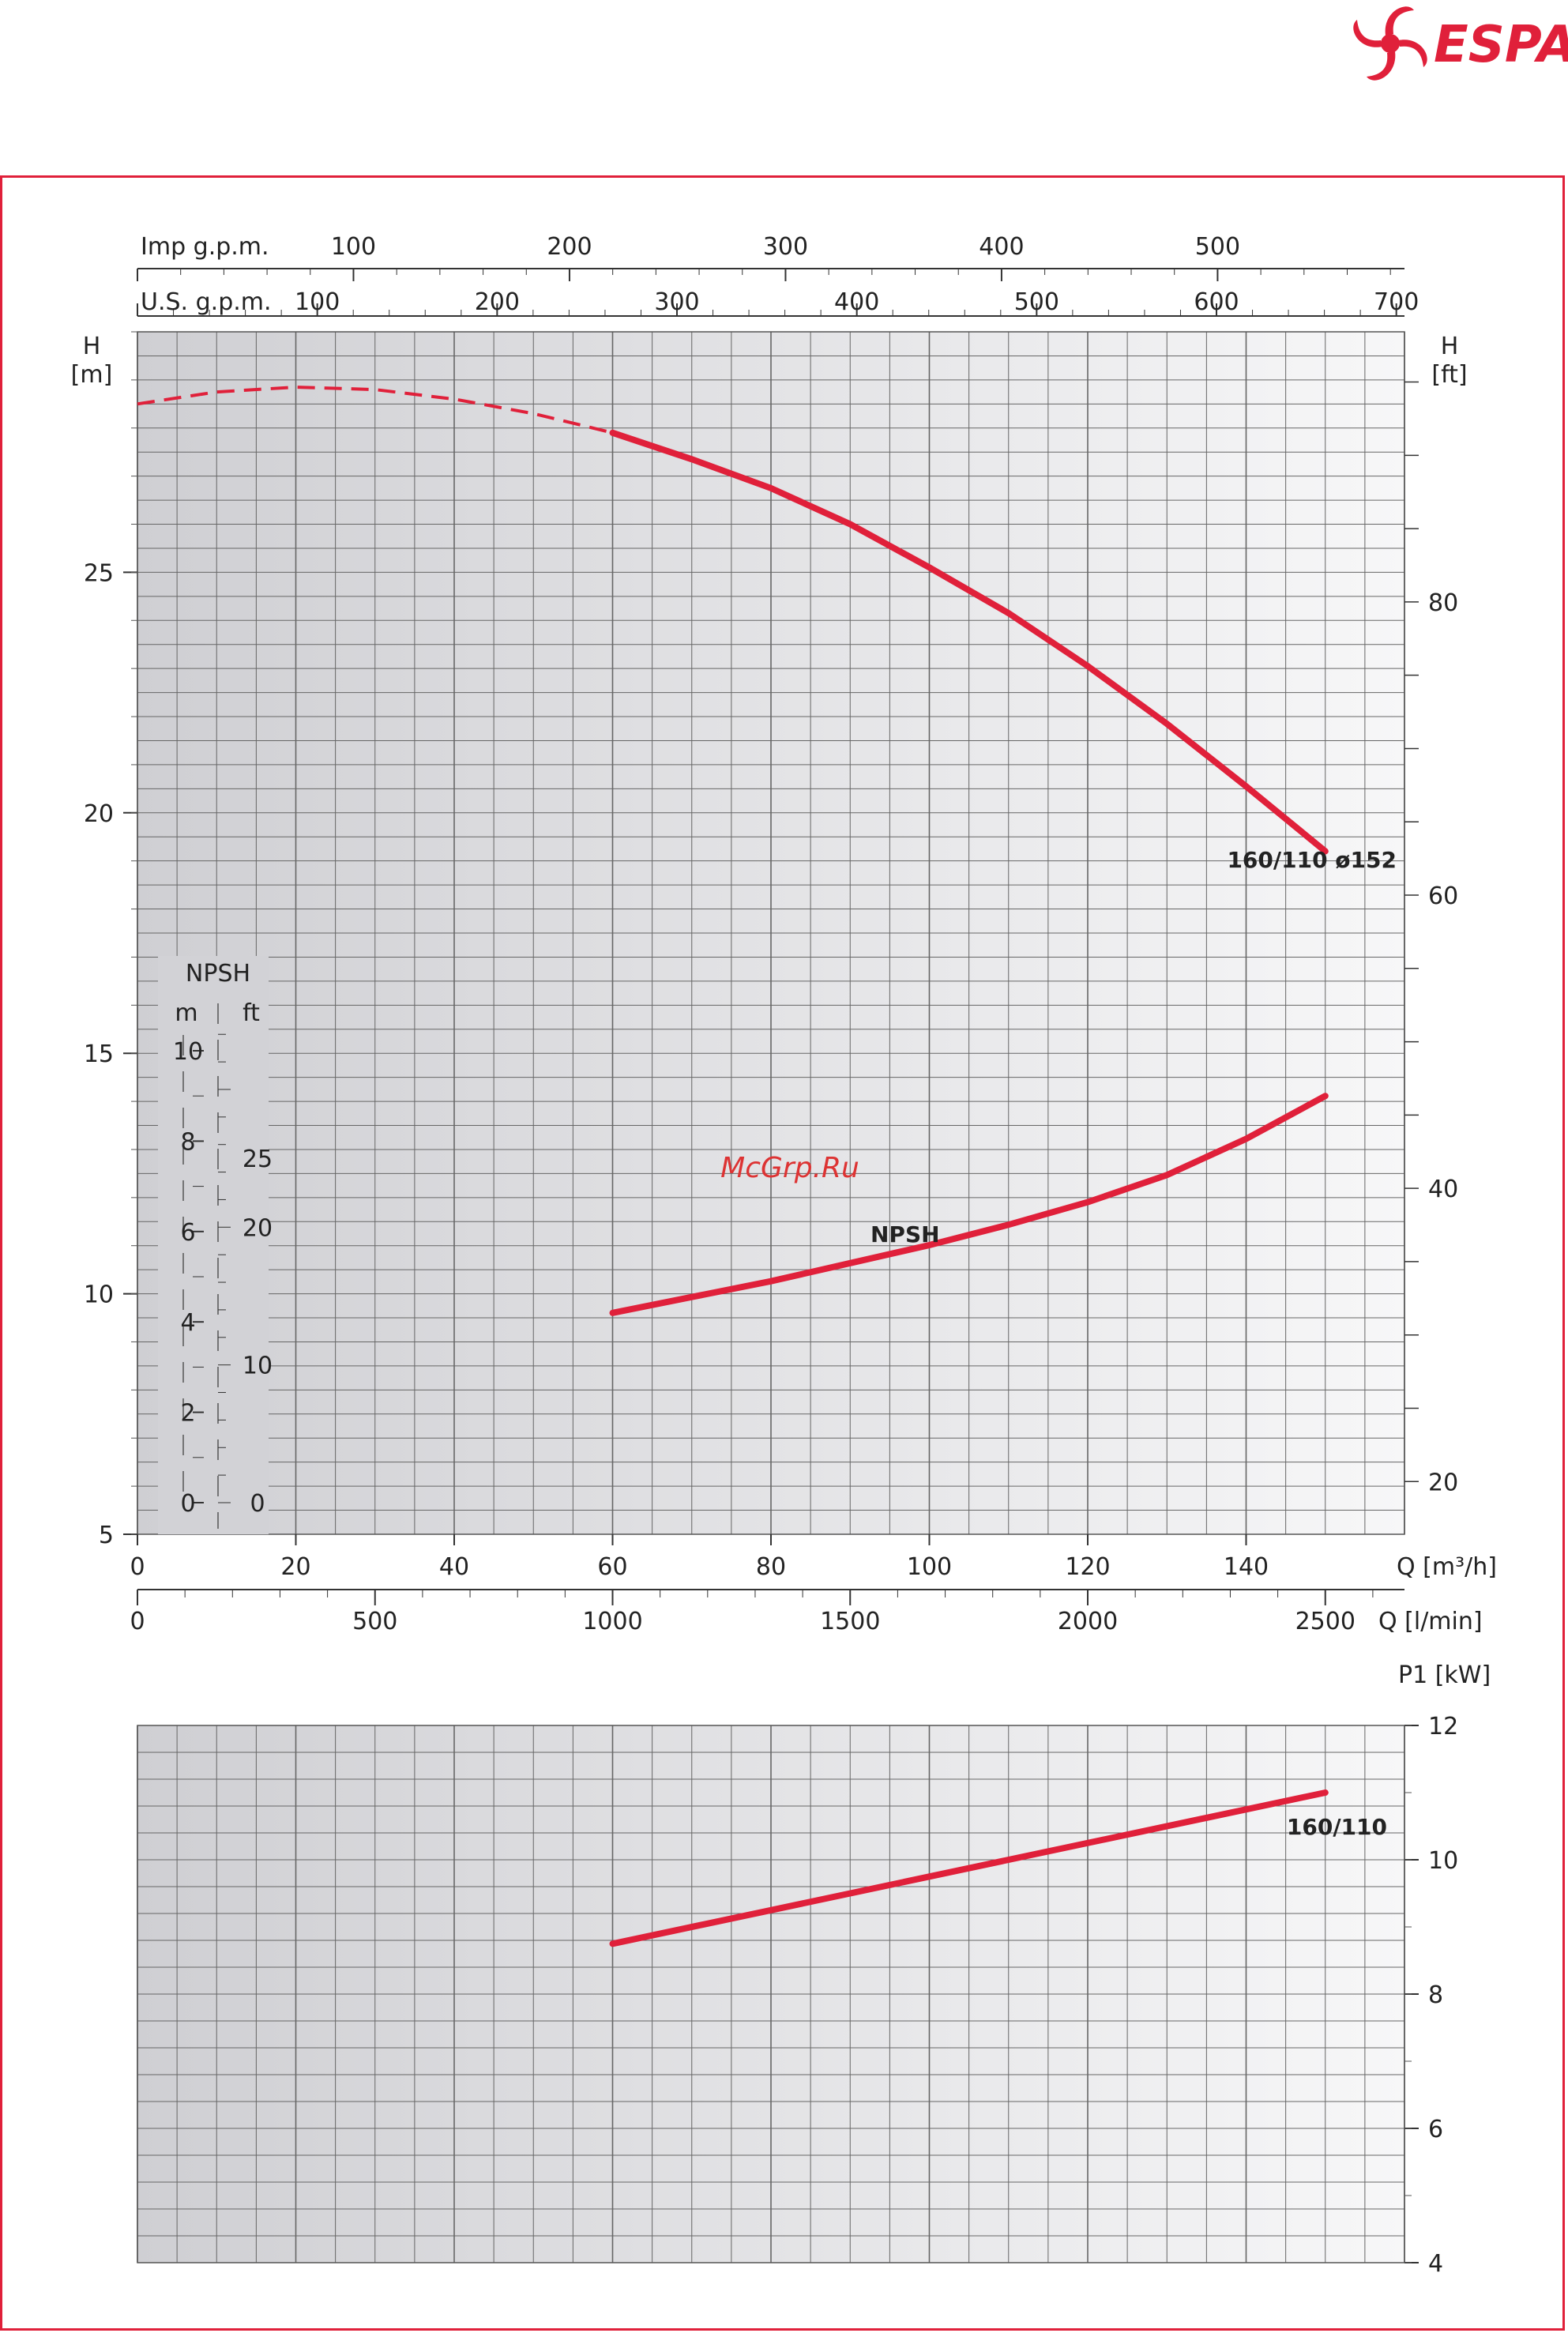 The image size is (1568, 2333). What do you see at coordinates (969, 1868) in the screenshot?
I see `power-curve` at bounding box center [969, 1868].